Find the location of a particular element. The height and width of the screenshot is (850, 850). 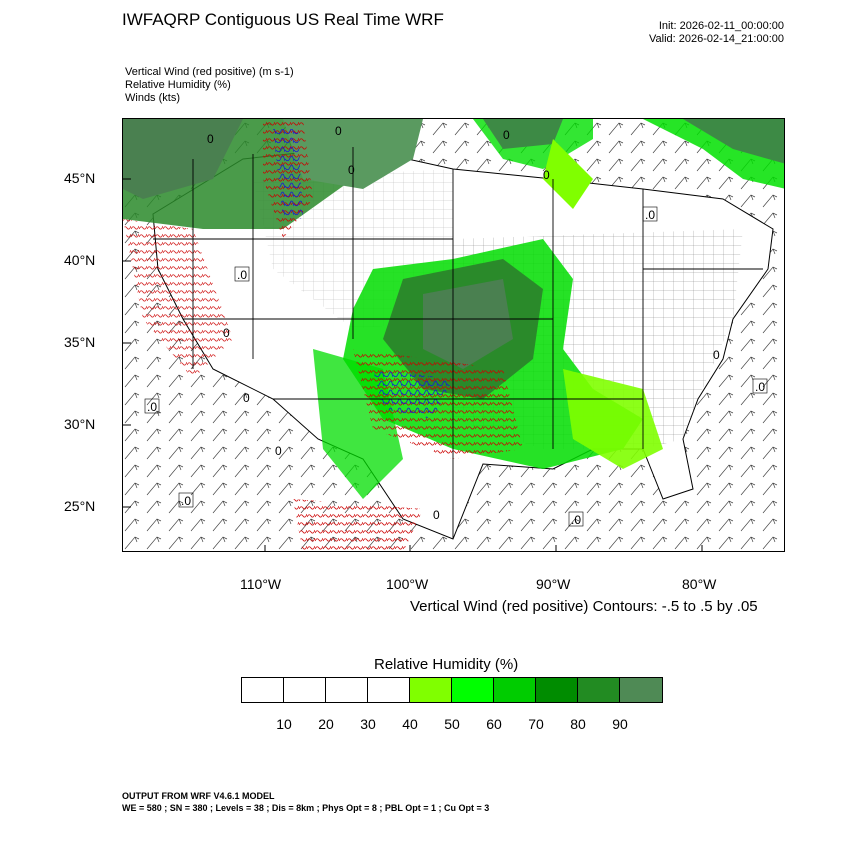

downdraft-texas is located at coordinates (413, 394).